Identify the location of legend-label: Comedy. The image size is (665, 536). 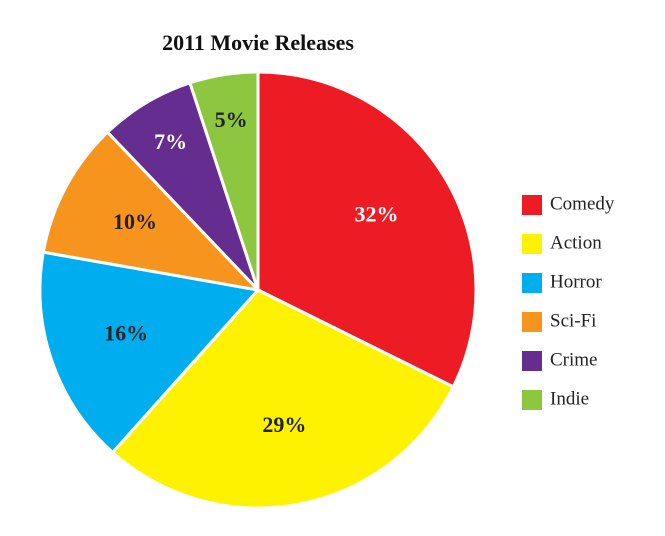
(582, 203).